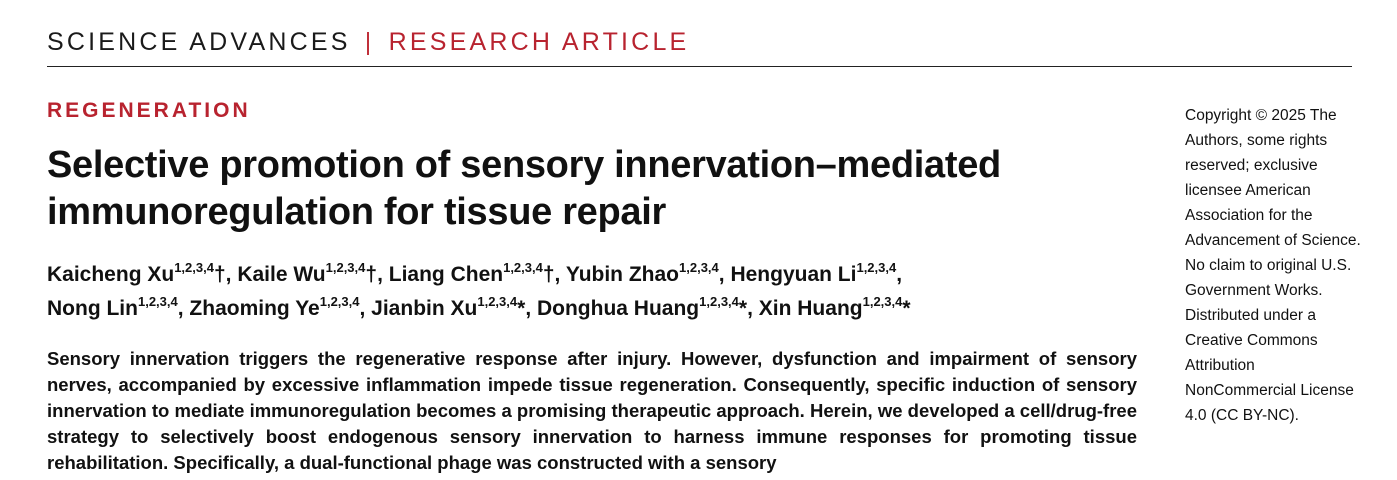 Image resolution: width=1397 pixels, height=480 pixels. What do you see at coordinates (149, 110) in the screenshot?
I see `section-label: REGENERATION` at bounding box center [149, 110].